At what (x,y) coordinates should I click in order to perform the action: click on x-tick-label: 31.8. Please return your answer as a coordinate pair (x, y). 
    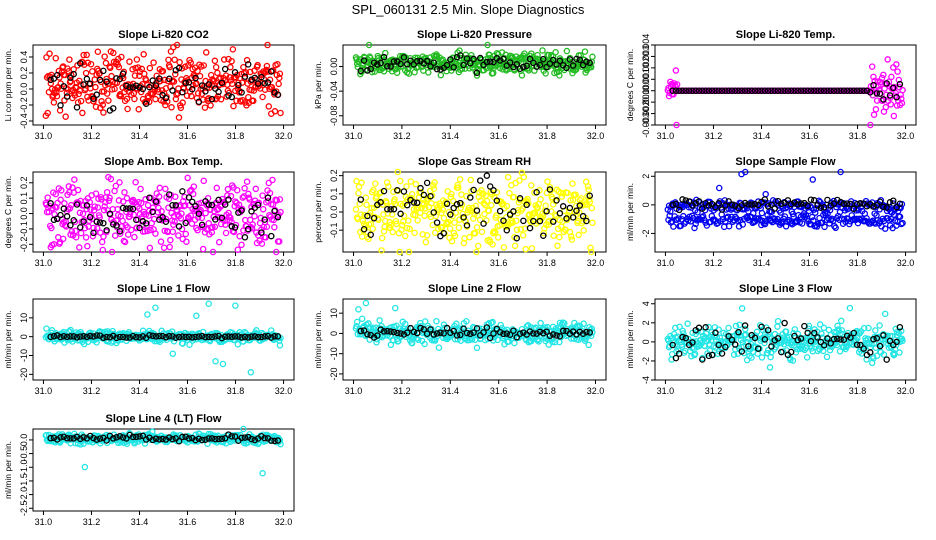
    Looking at the image, I should click on (236, 391).